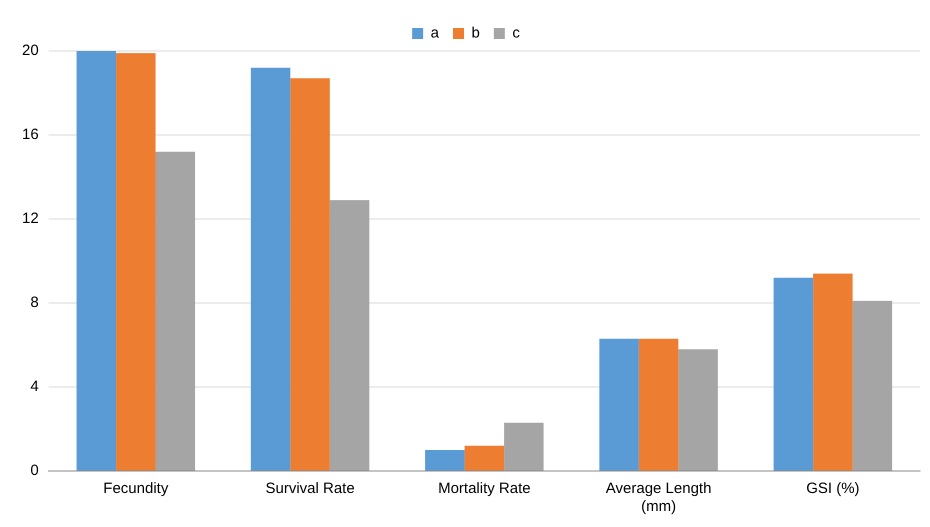 The height and width of the screenshot is (527, 930). Describe the element at coordinates (516, 33) in the screenshot. I see `legend-label: c` at that location.